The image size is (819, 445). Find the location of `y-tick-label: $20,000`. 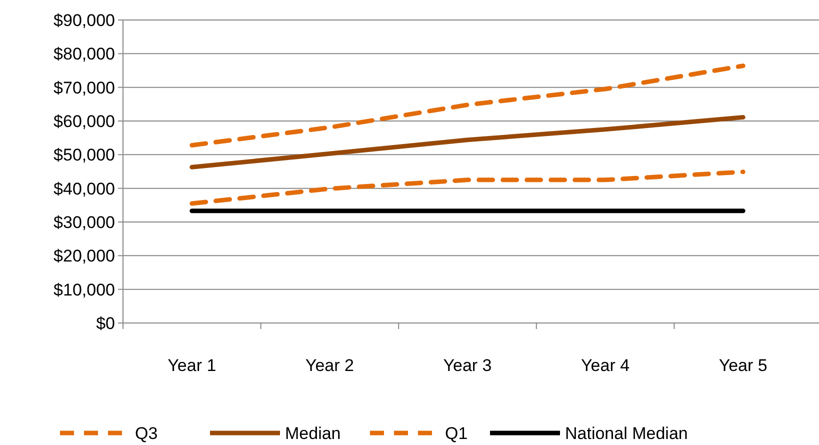

y-tick-label: $20,000 is located at coordinates (84, 256).